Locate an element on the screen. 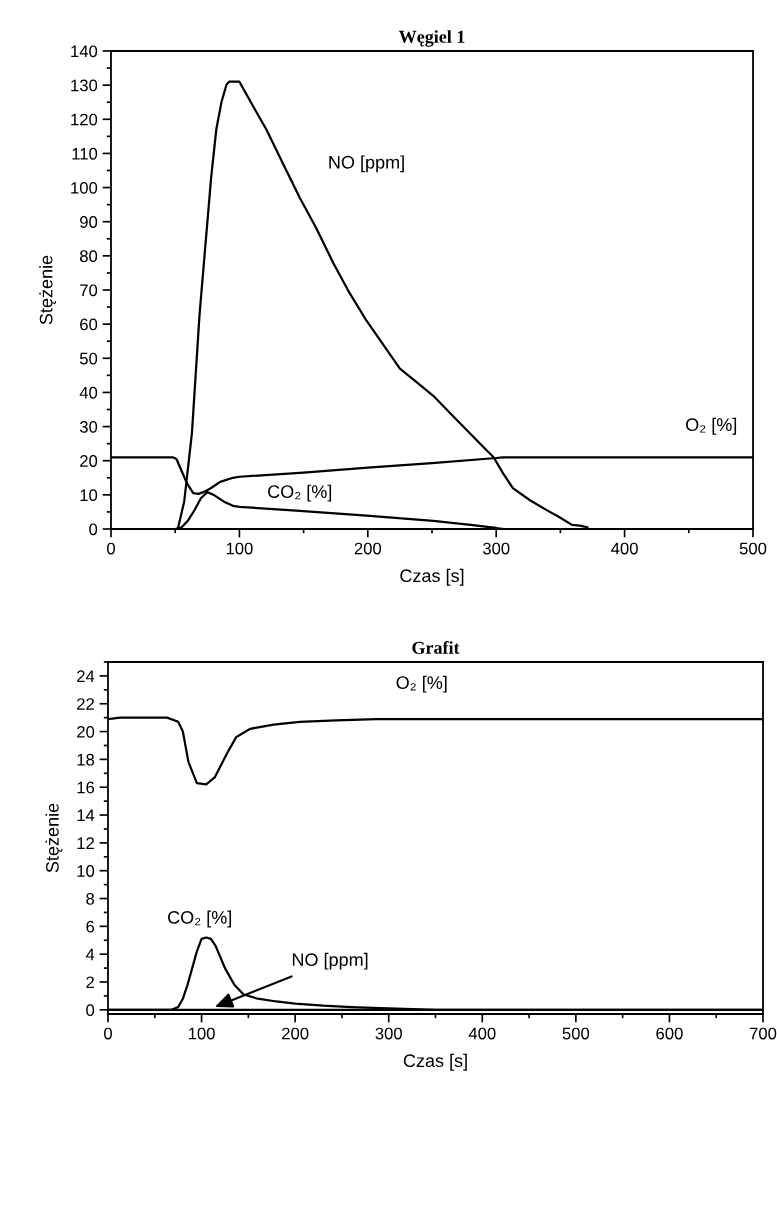 This screenshot has height=1210, width=777. y-tick-label: 8 is located at coordinates (90, 898).